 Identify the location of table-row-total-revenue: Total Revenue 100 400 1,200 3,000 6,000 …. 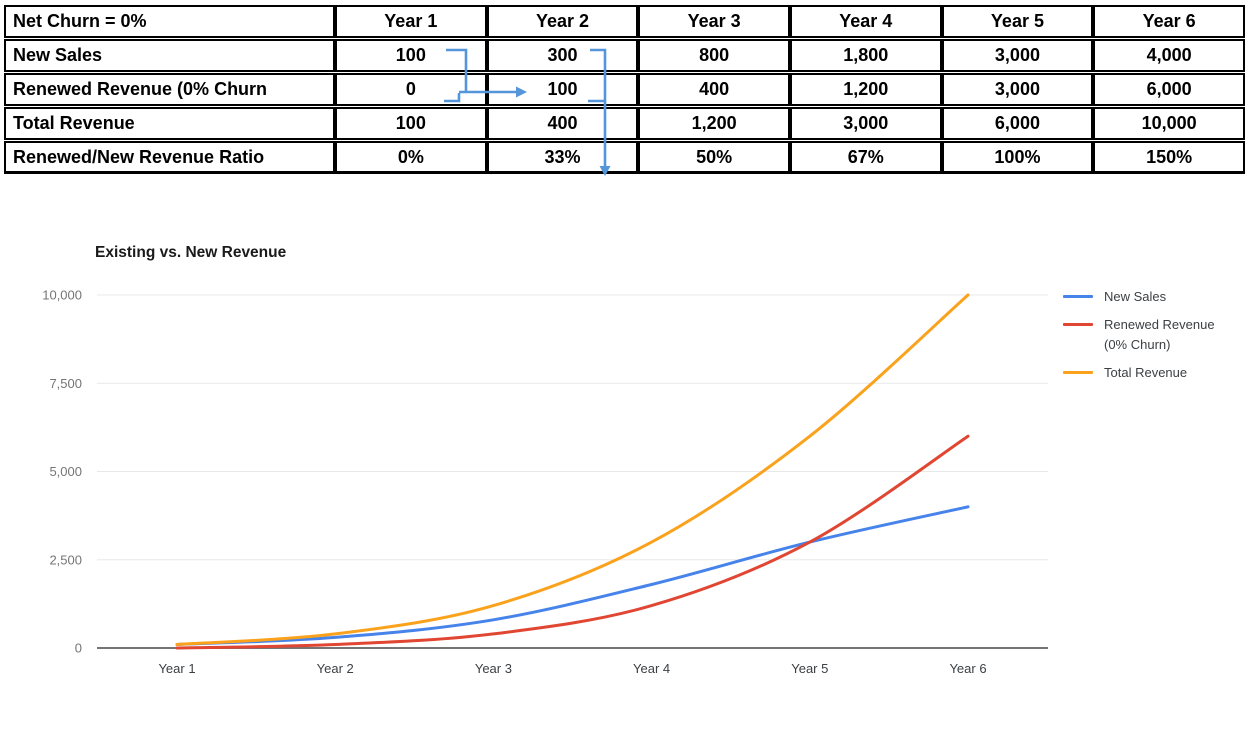
(624, 123).